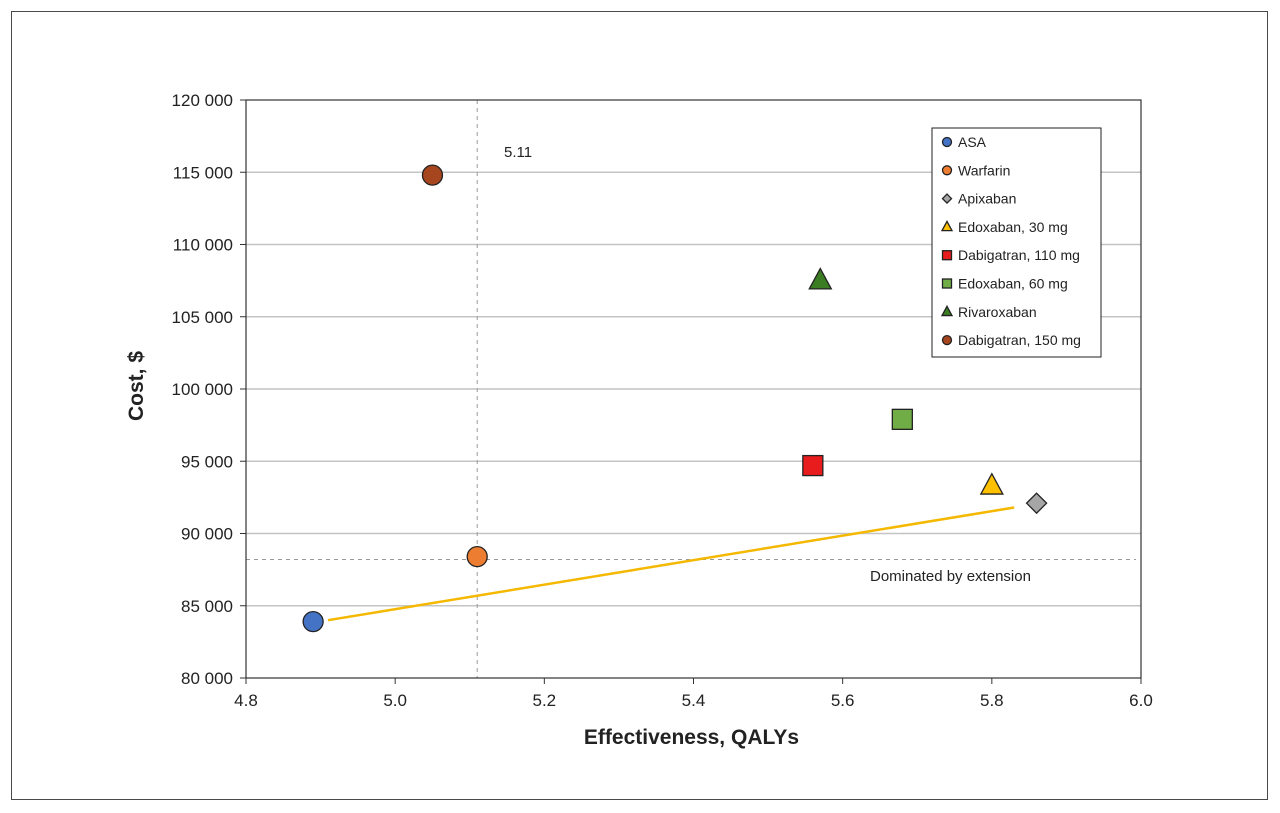 Image resolution: width=1280 pixels, height=813 pixels. I want to click on legend-label-dabigatran-110-mg: Dabigatran, 110 mg, so click(1019, 255).